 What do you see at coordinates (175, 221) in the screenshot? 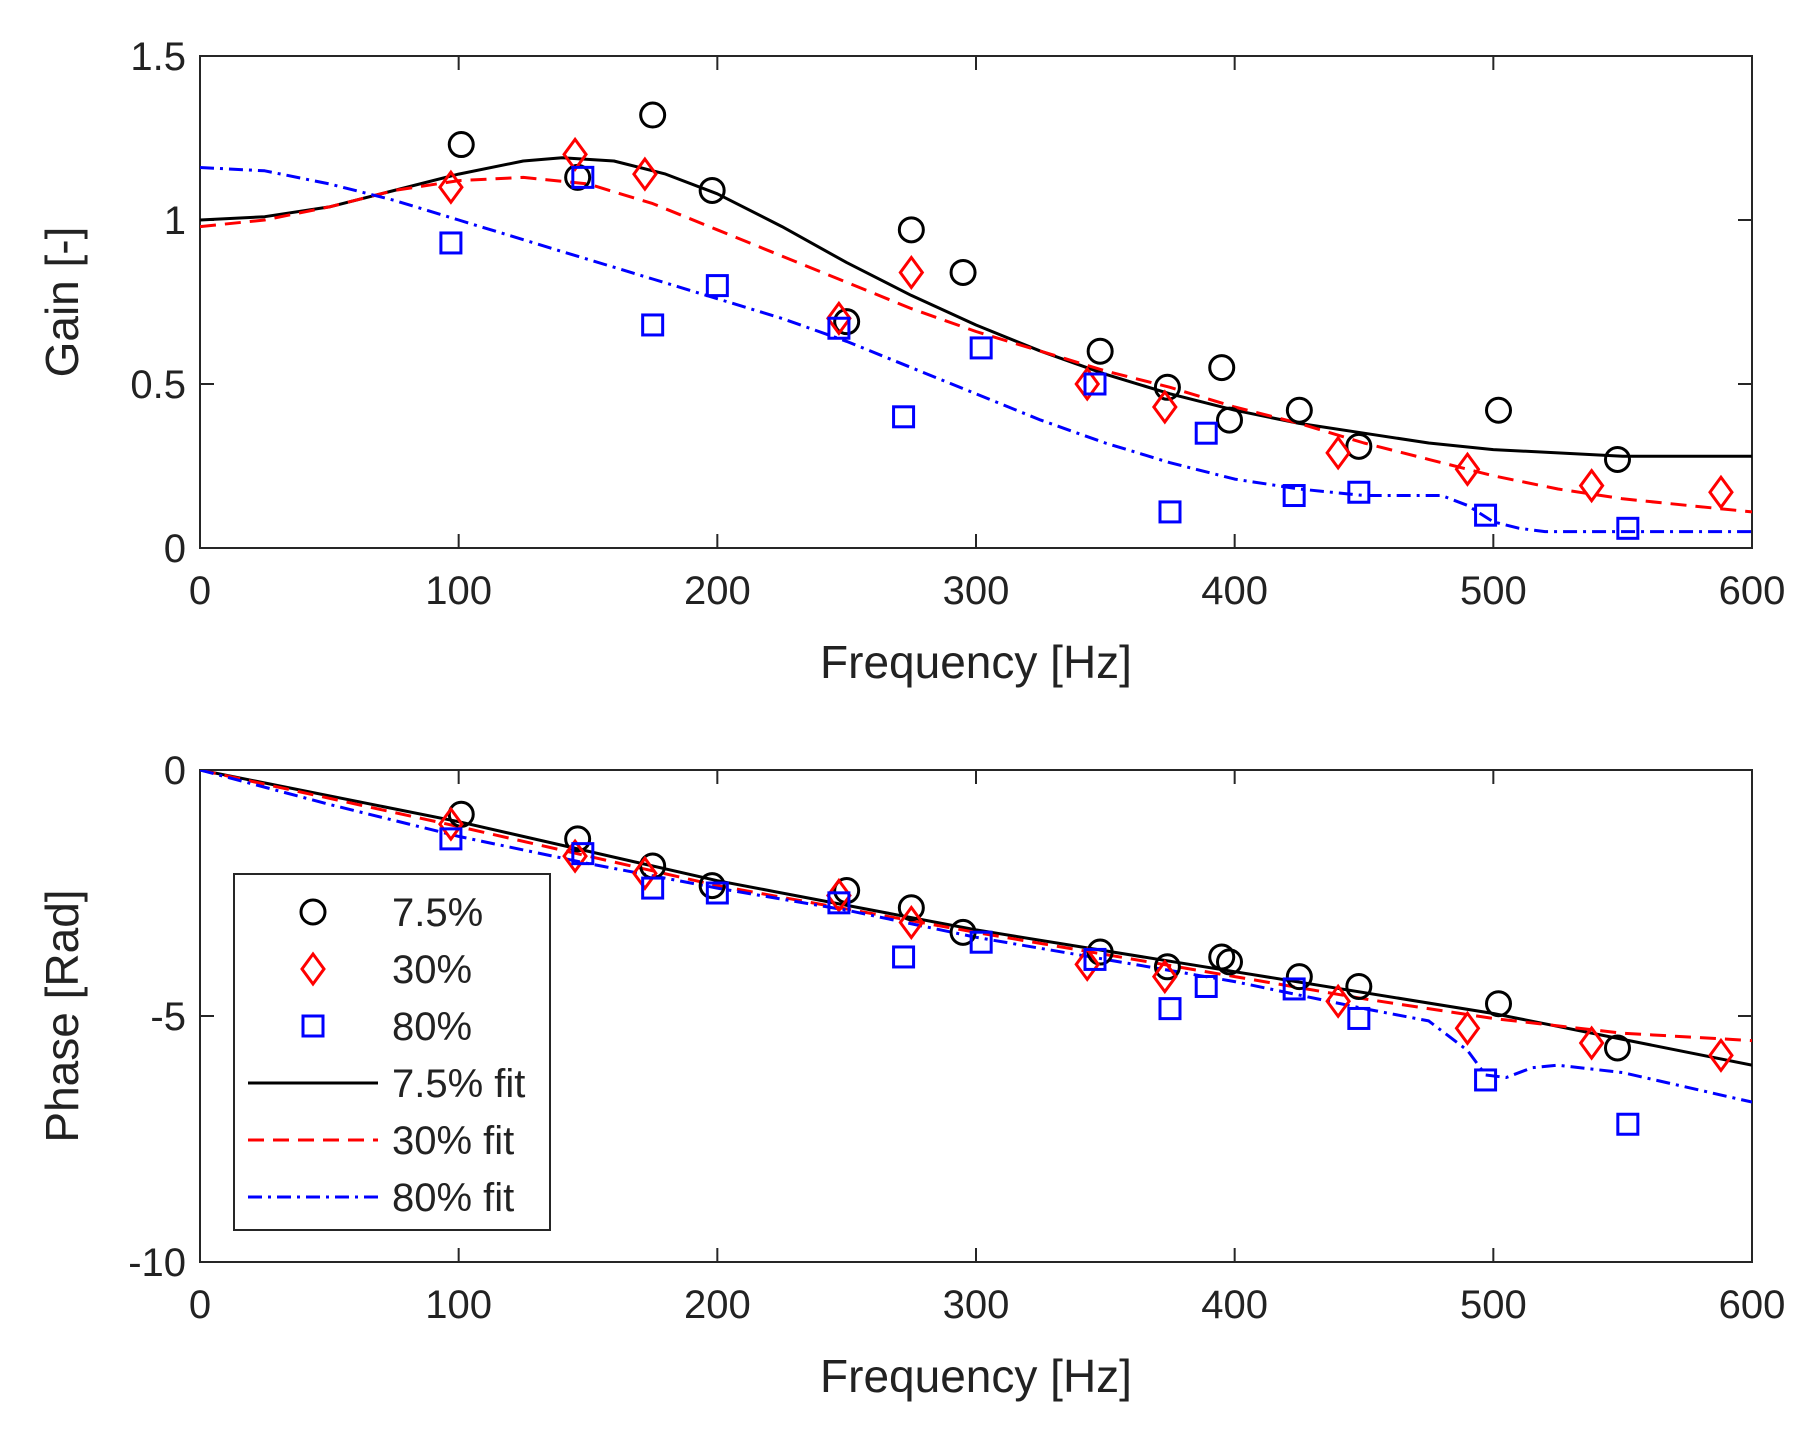
I see `gain-y-tick-label: 1` at bounding box center [175, 221].